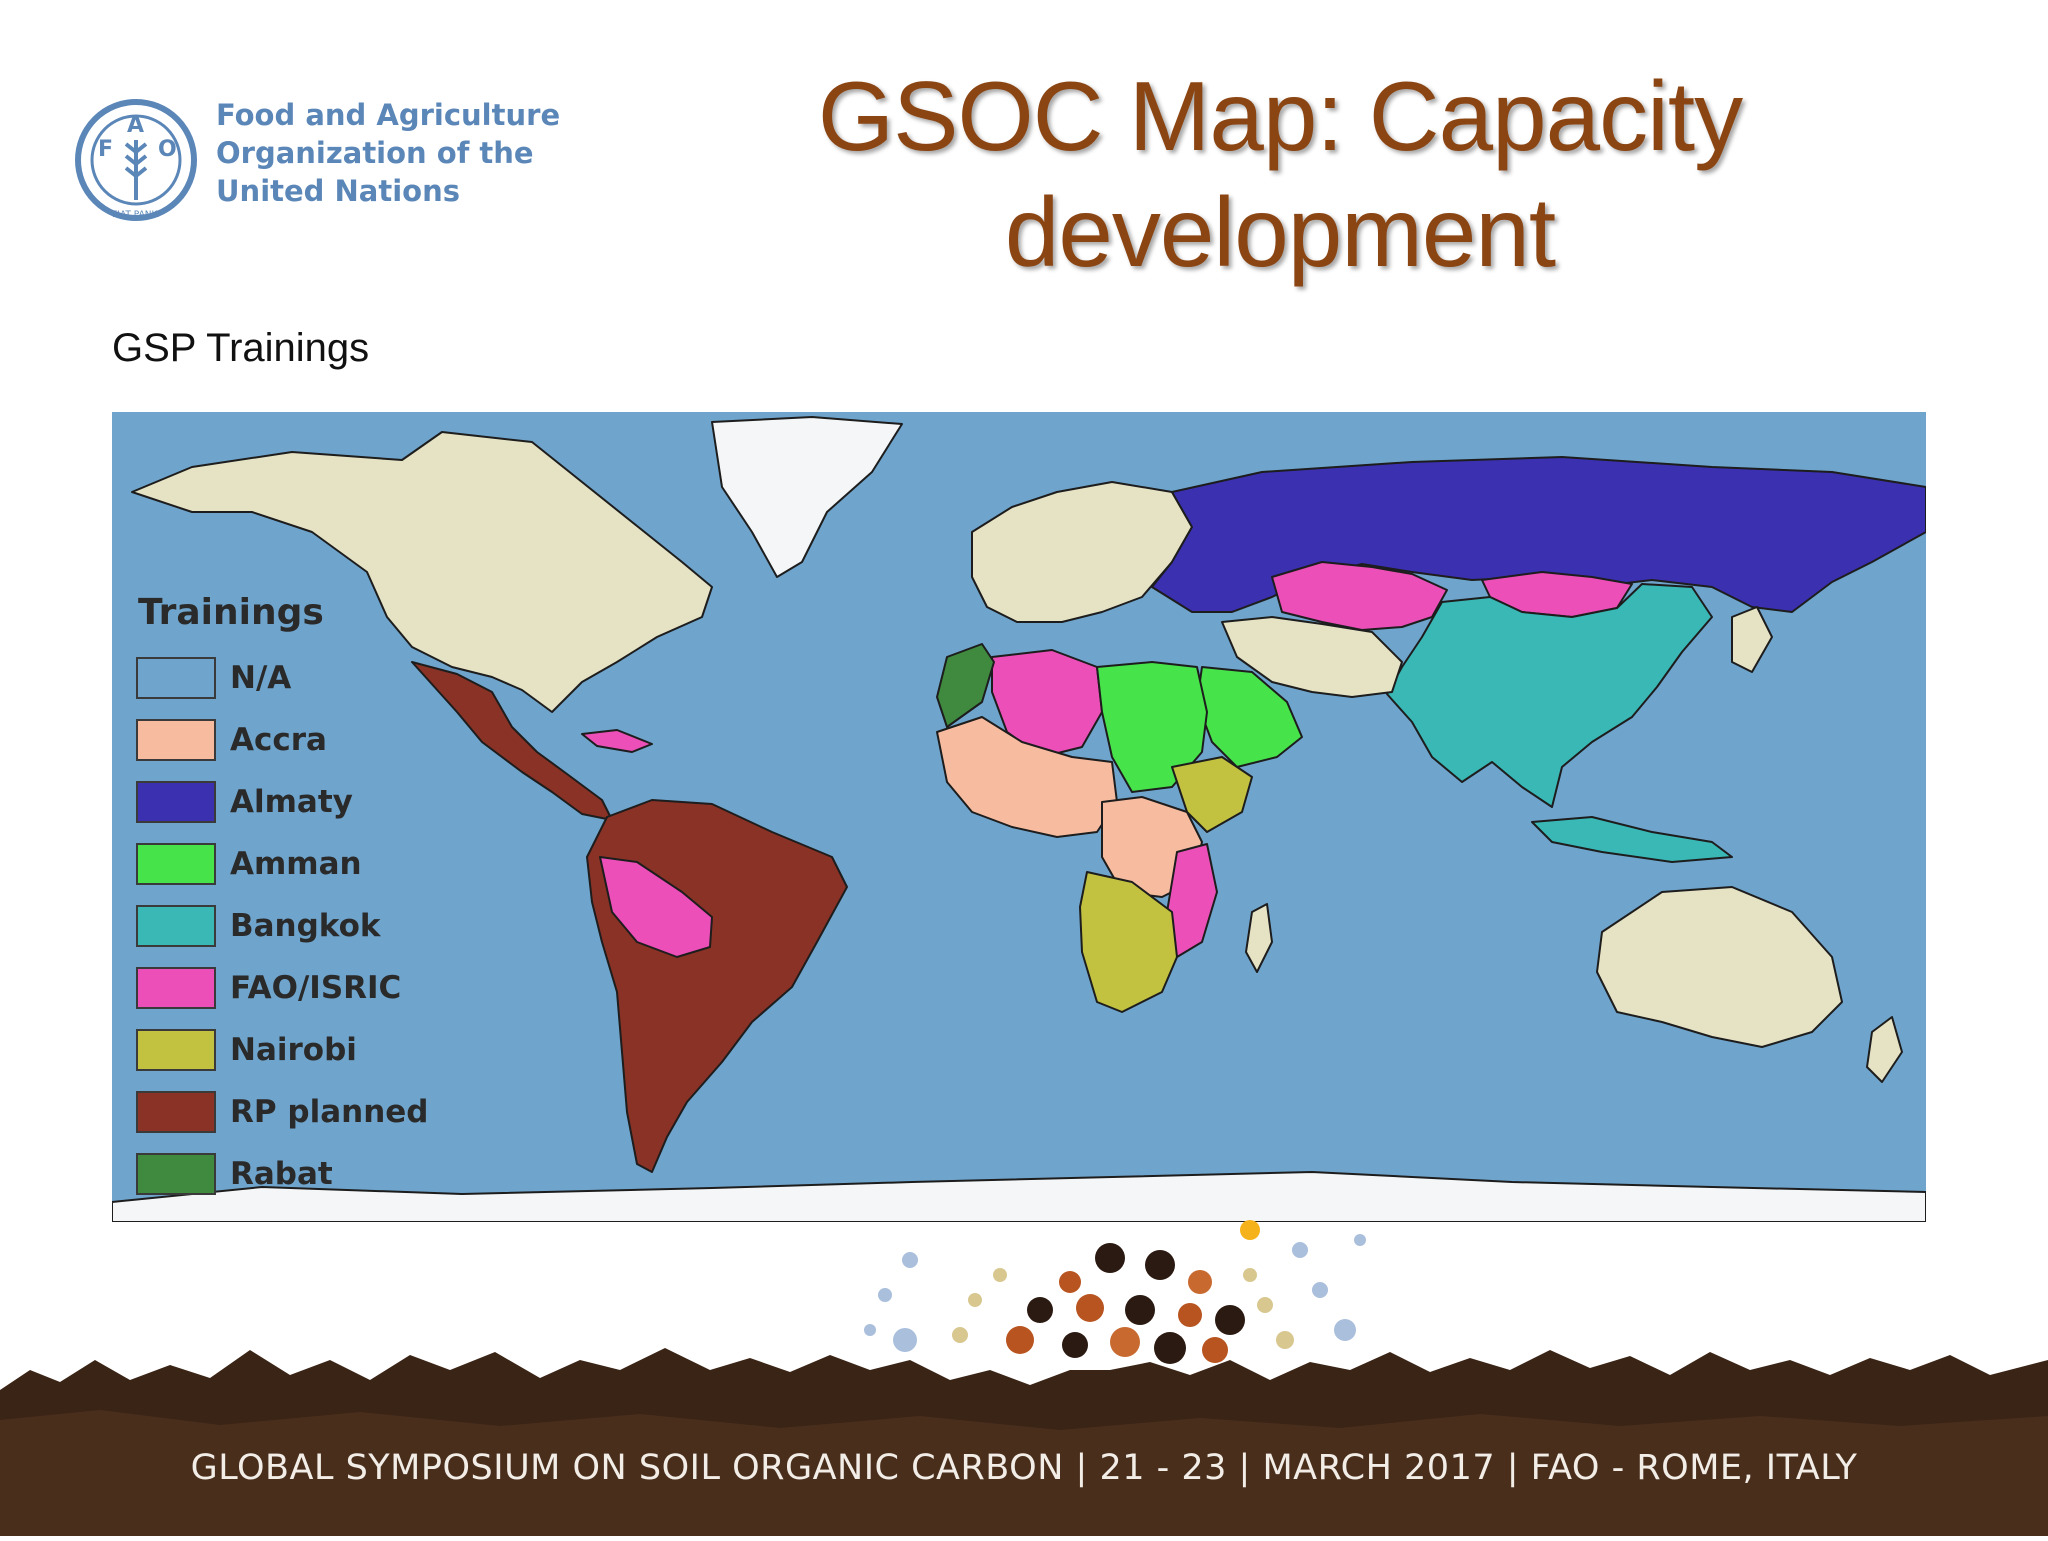 The height and width of the screenshot is (1541, 2048). I want to click on region-east-africa, so click(1212, 794).